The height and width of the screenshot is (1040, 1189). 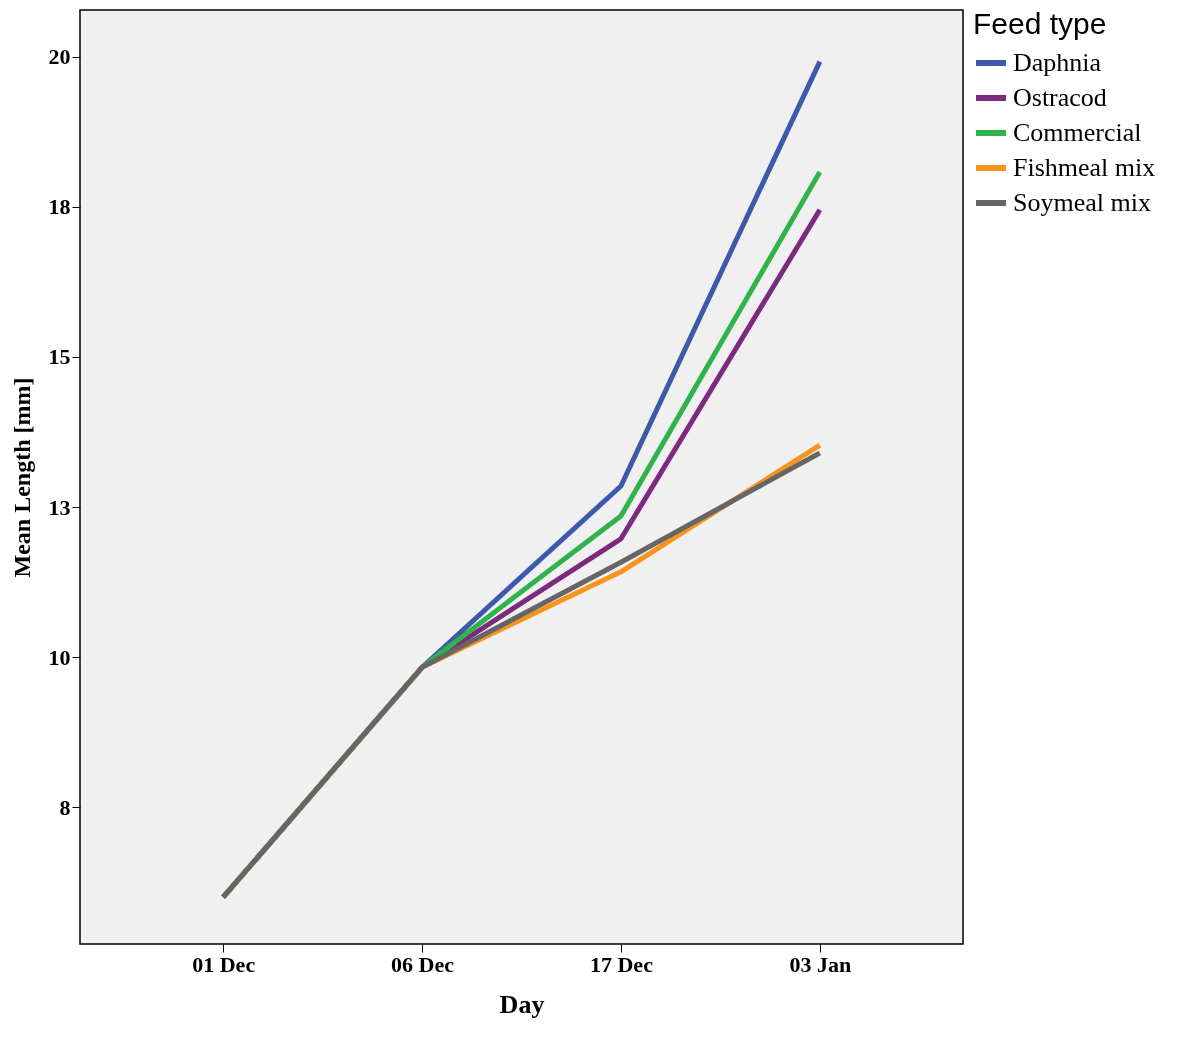 I want to click on x-tick-label: 06 Dec, so click(x=423, y=964).